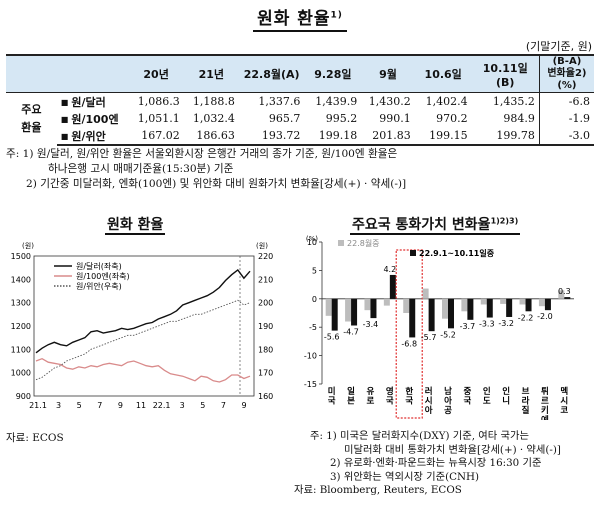  I want to click on bar-data-label: 4.2, so click(389, 269).